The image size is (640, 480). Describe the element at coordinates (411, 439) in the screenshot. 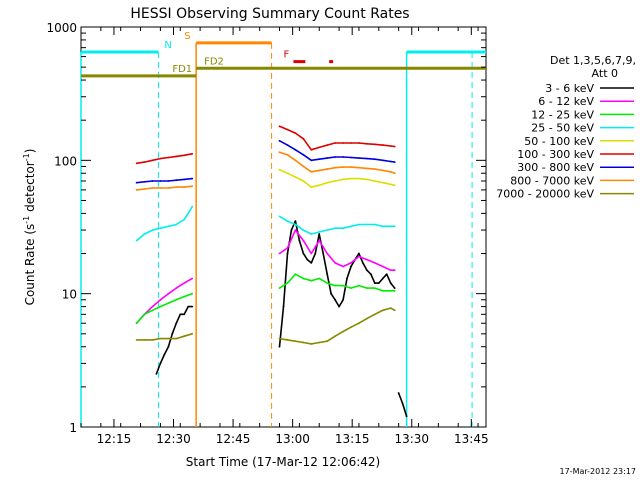

I see `x-tick-label-5: 13:30` at that location.